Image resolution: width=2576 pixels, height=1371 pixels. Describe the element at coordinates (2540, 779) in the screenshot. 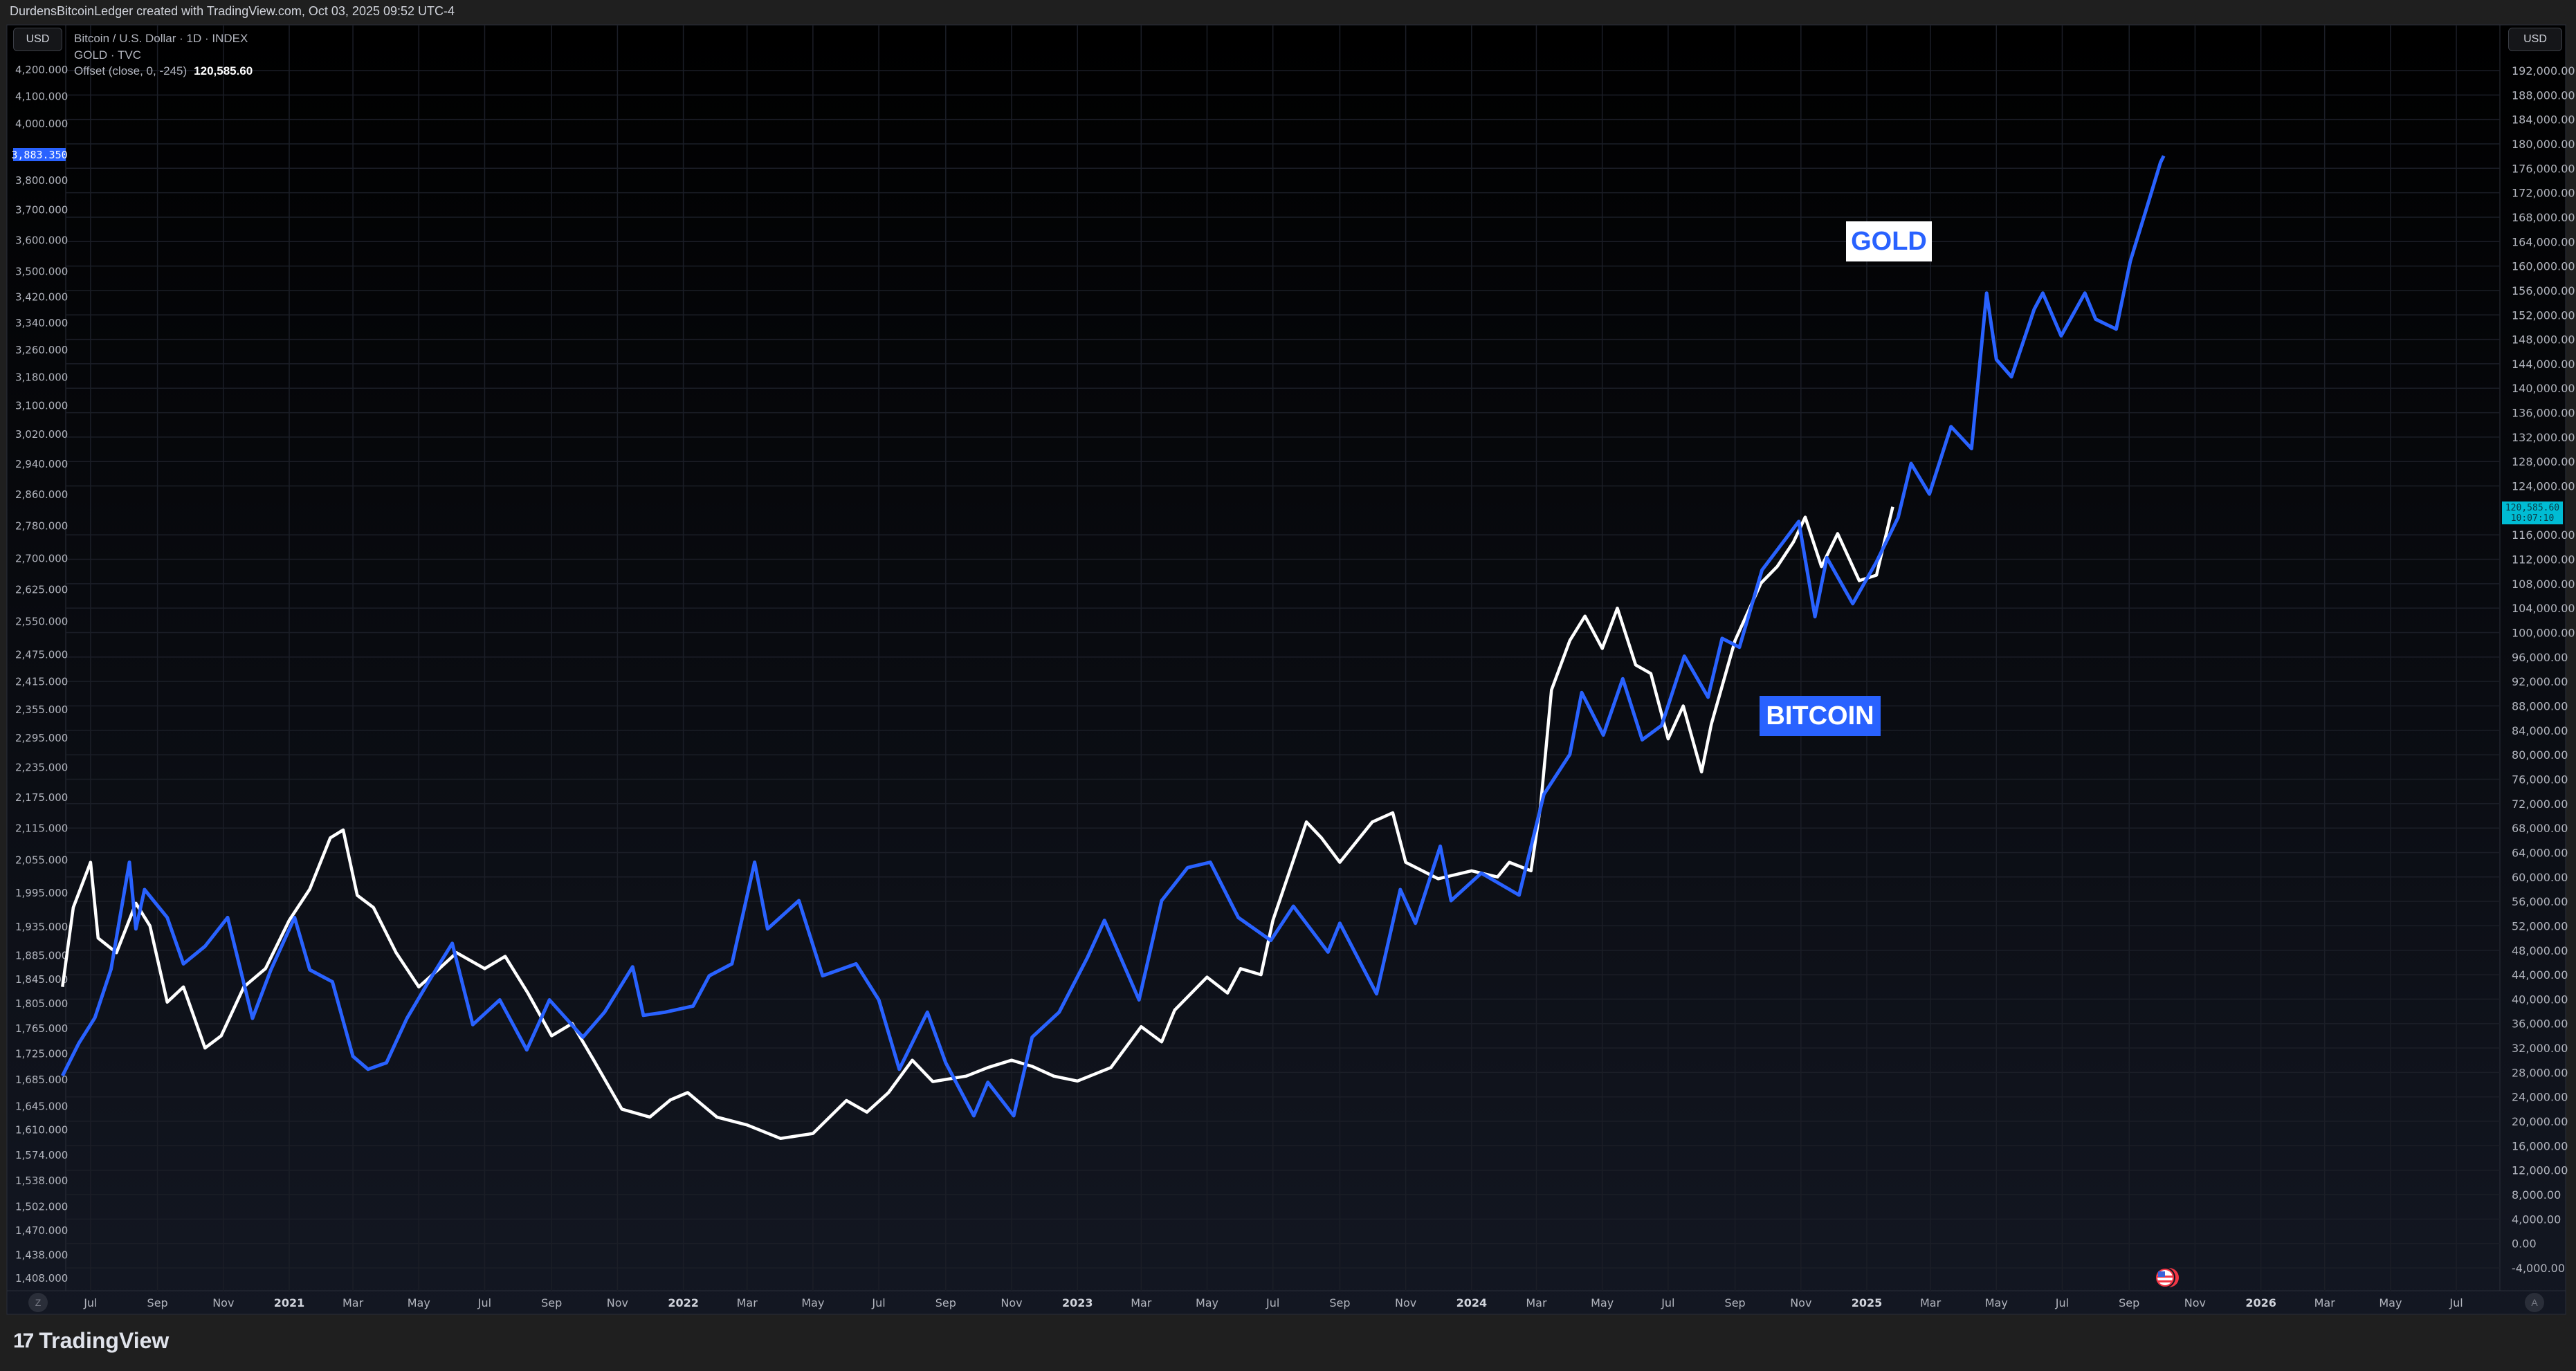

I see `right-axis-tick-label: 76,000.00` at that location.